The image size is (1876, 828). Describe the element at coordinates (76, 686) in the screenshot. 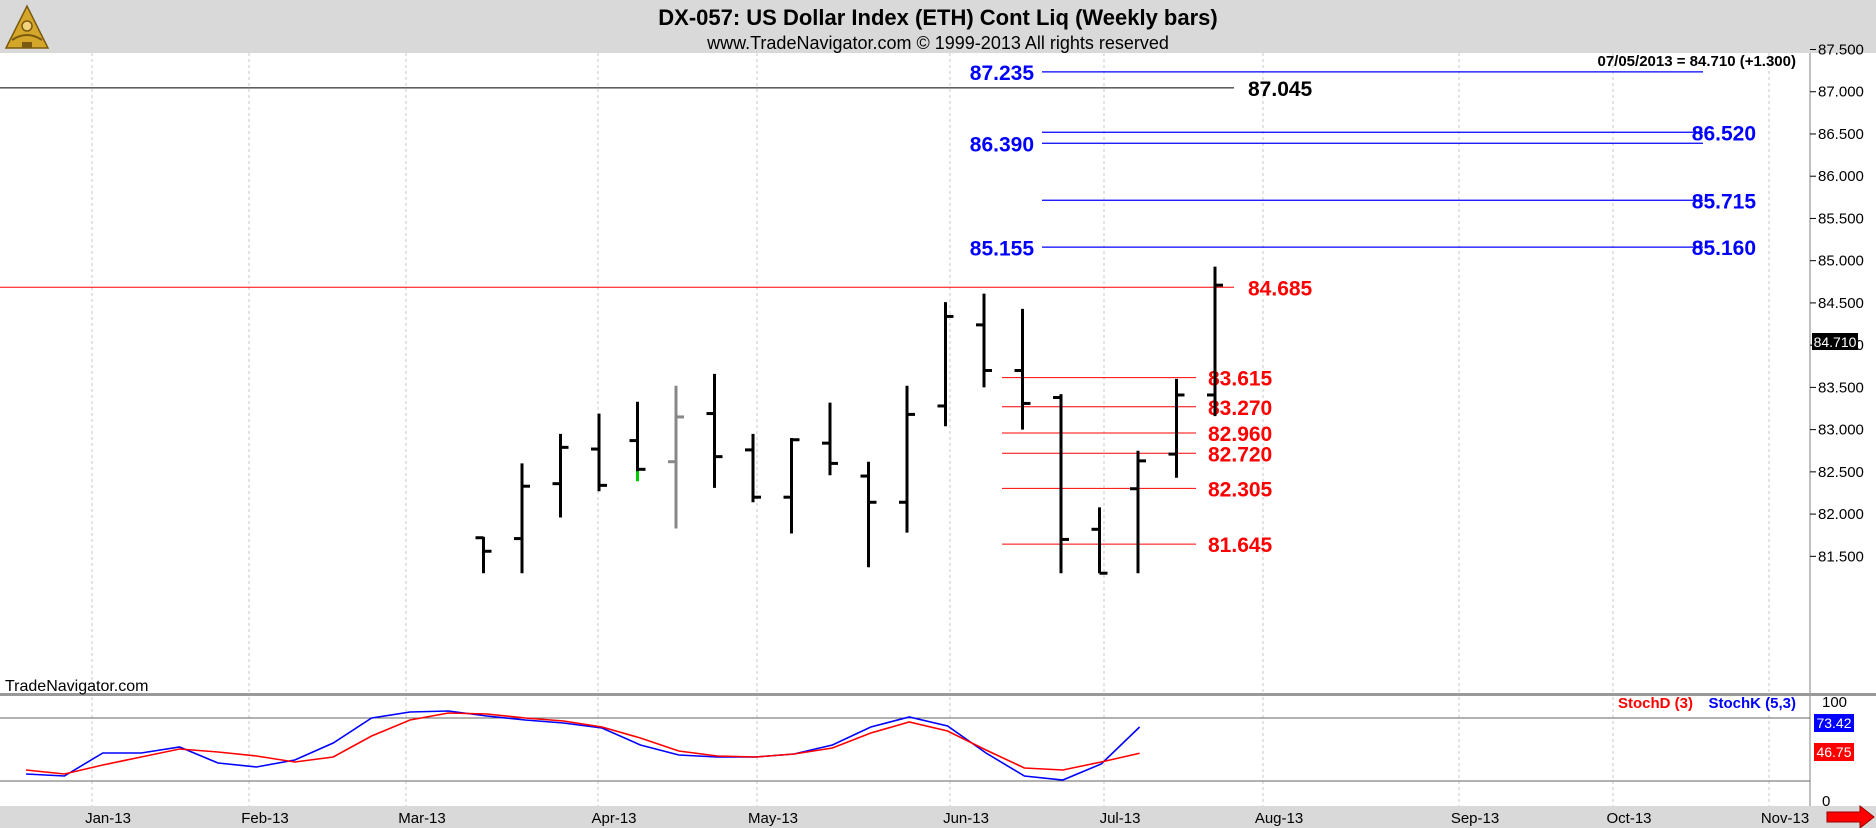

I see `watermark: TradeNavigator.com` at that location.